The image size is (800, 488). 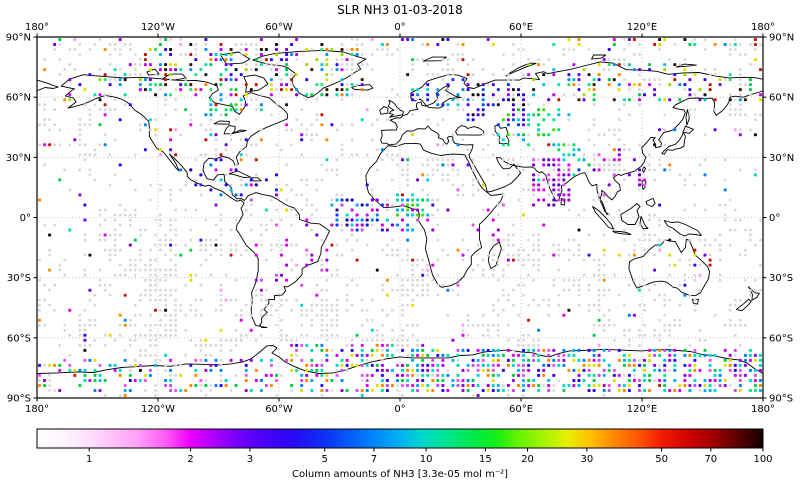 I want to click on colorbar-tick-label: 7, so click(x=374, y=459).